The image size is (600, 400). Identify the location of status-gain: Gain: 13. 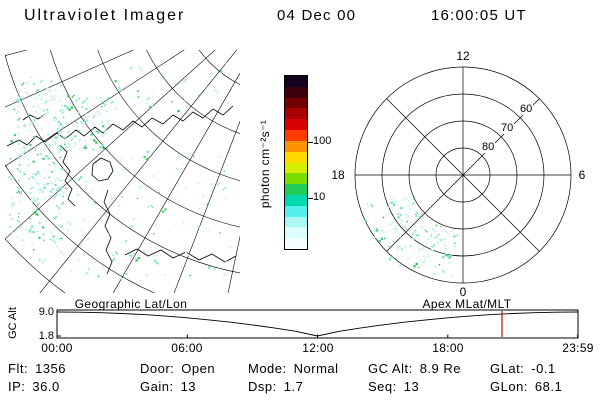
(168, 386).